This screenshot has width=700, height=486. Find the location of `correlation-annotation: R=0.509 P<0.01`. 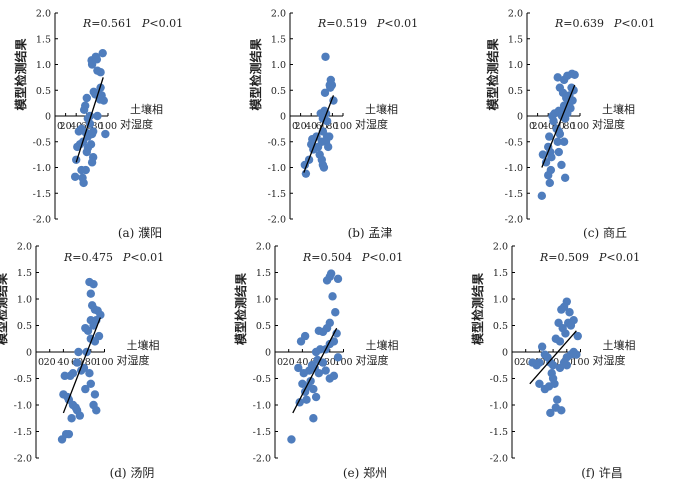

correlation-annotation: R=0.509 P<0.01 is located at coordinates (589, 257).